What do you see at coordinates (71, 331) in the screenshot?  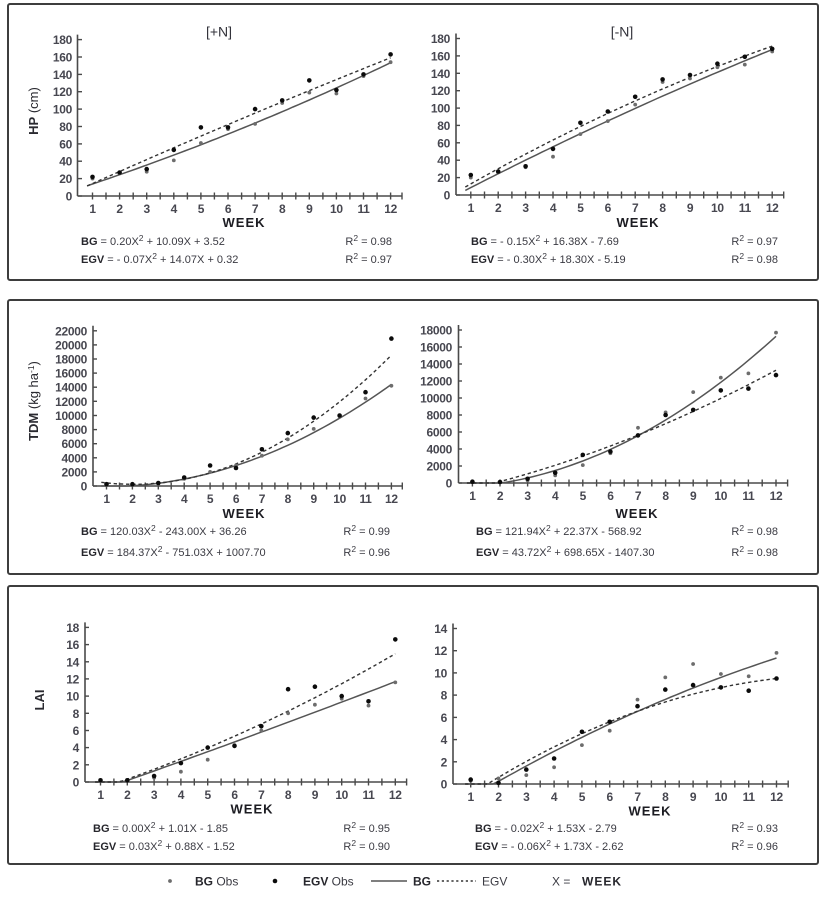 I see `svg-text: 22000` at bounding box center [71, 331].